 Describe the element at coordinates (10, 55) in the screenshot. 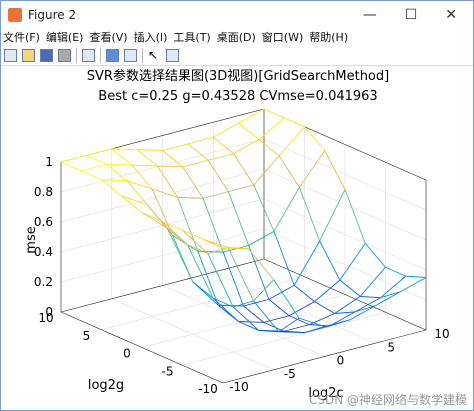

I see `new-button` at that location.